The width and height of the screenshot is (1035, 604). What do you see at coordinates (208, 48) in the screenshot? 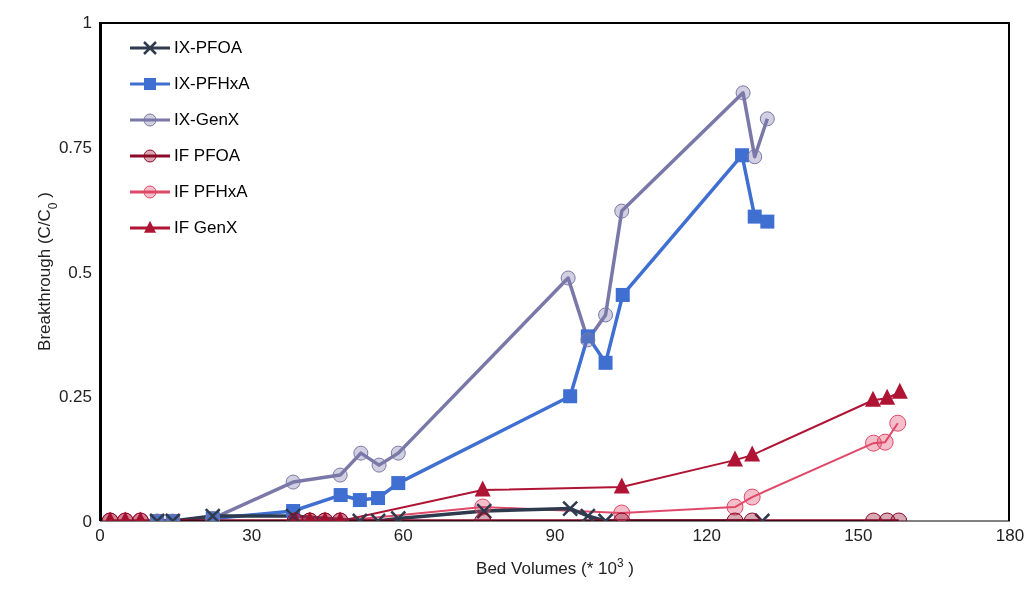
I see `legend-label: IX-PFOA` at bounding box center [208, 48].